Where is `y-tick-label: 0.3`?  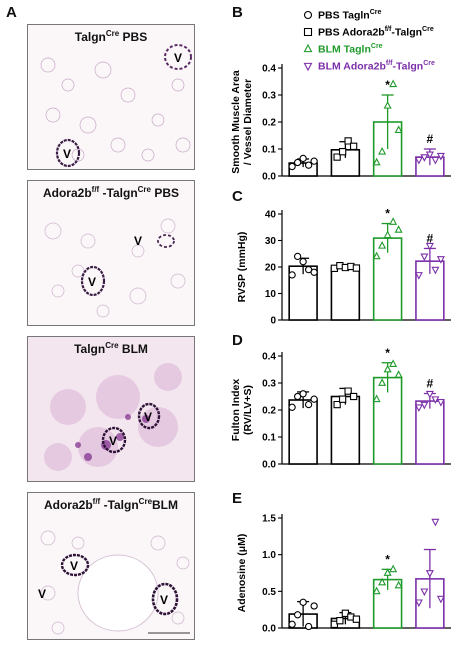
y-tick-label: 0.3 is located at coordinates (269, 96).